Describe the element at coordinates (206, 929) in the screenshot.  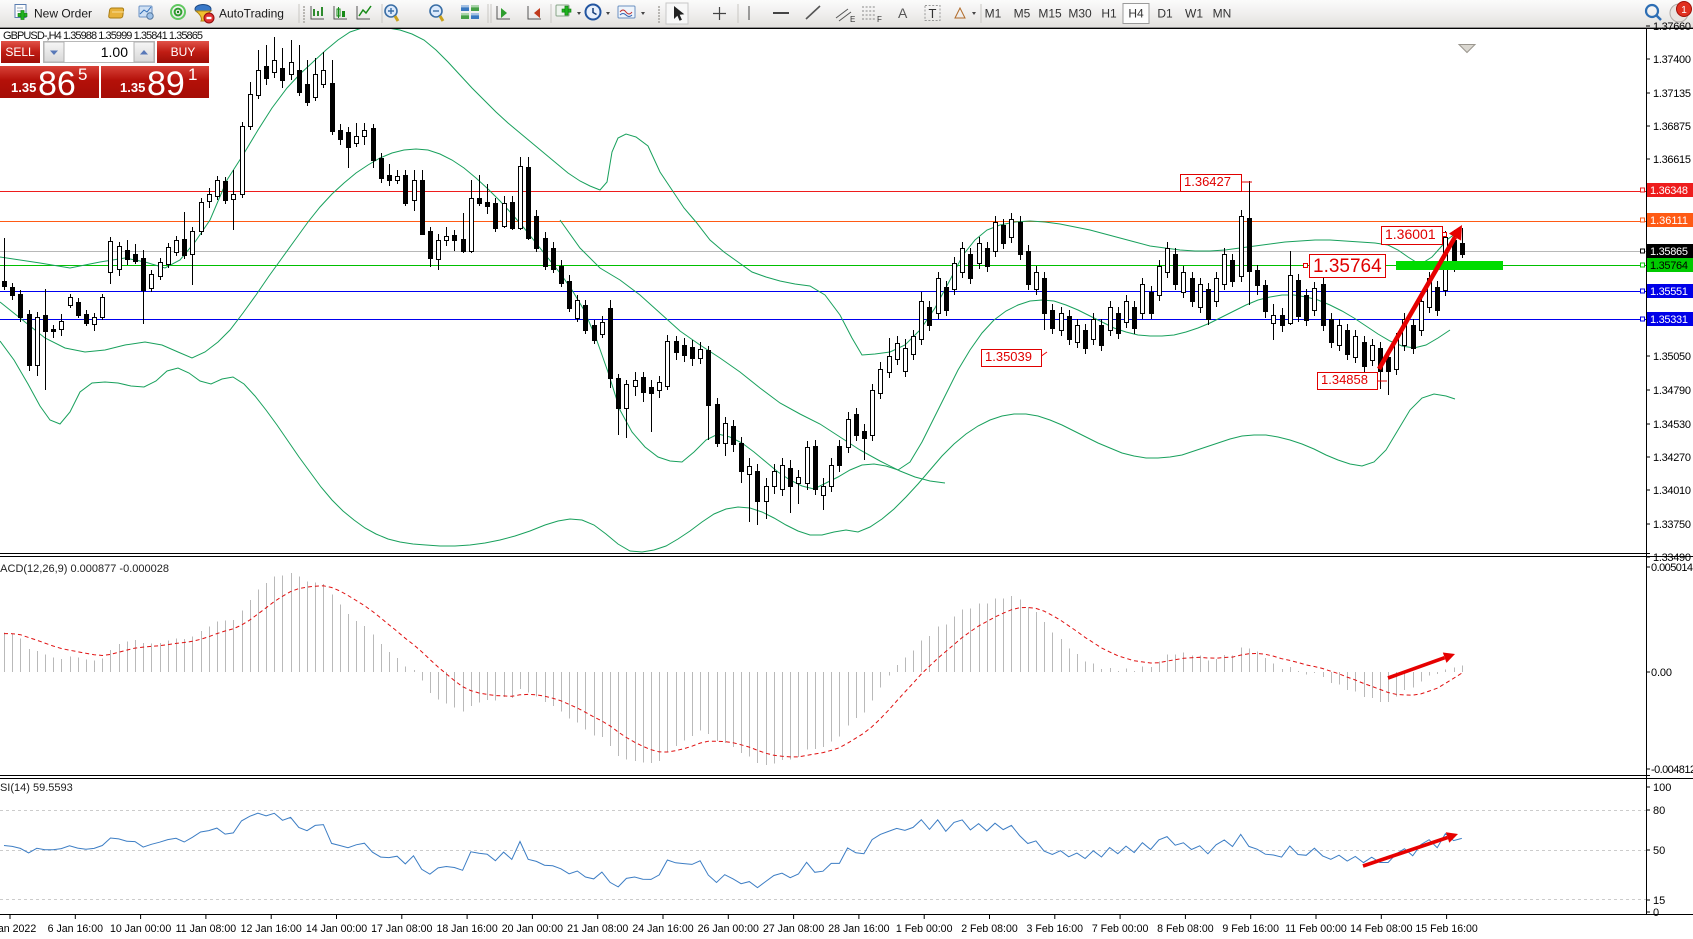
I see `svg-text: 11 Jan 08:00` at that location.